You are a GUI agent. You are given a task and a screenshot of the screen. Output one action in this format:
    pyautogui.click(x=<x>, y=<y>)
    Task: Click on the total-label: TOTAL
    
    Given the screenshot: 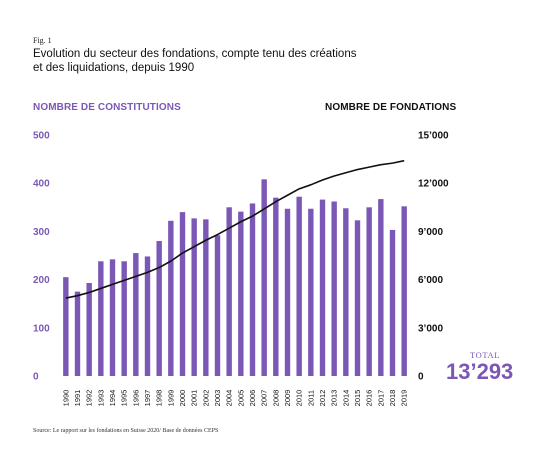 What is the action you would take?
    pyautogui.click(x=485, y=355)
    